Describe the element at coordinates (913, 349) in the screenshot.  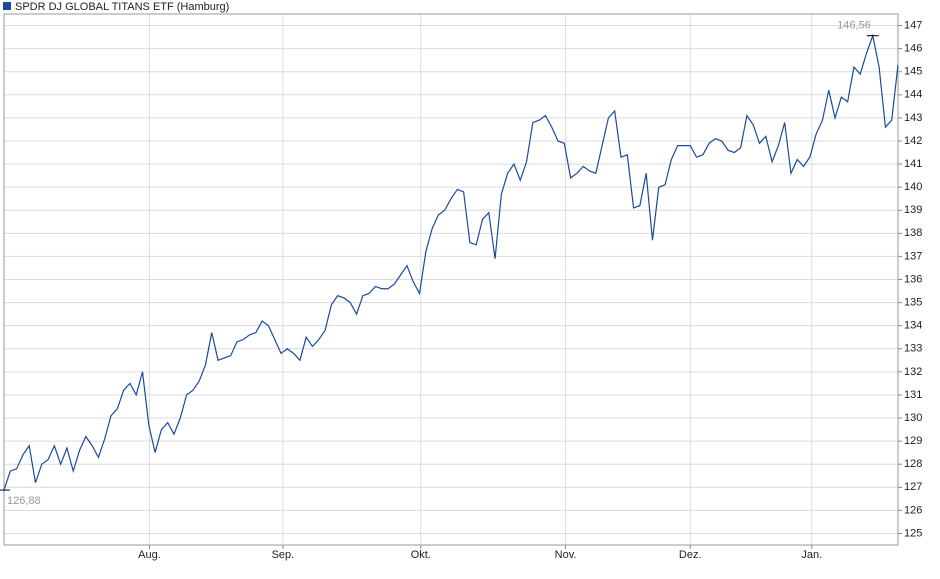
I see `y-tick-label: 133` at that location.